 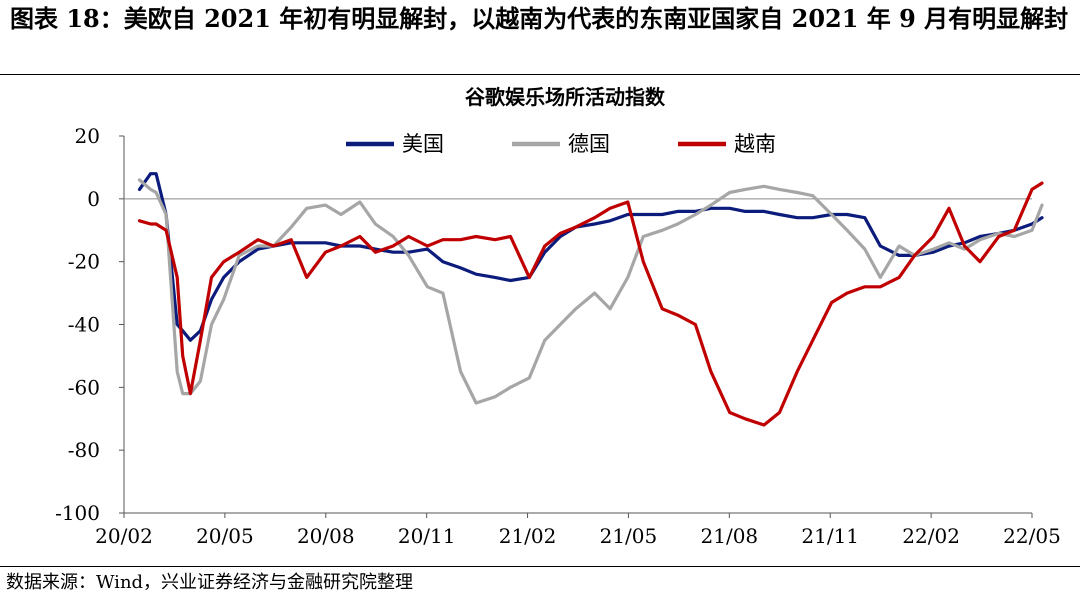 What do you see at coordinates (93, 199) in the screenshot?
I see `y-tick-label: 0` at bounding box center [93, 199].